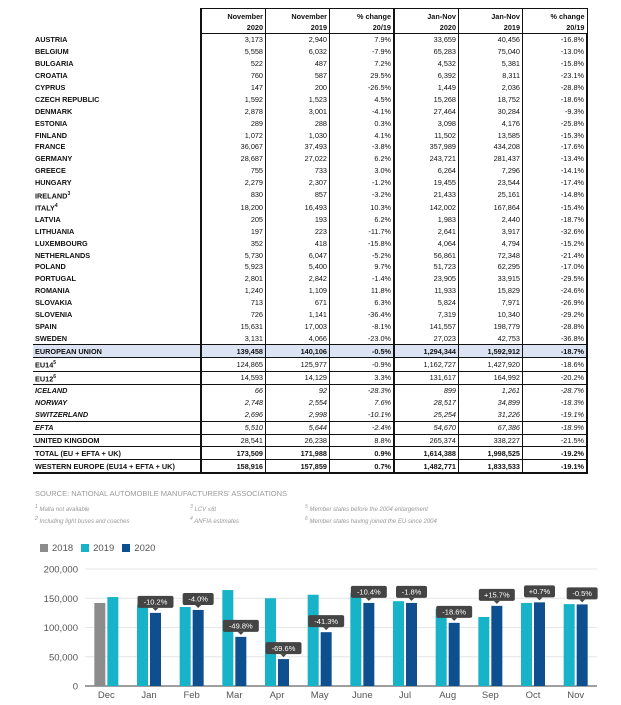 Image resolution: width=621 pixels, height=705 pixels. What do you see at coordinates (310, 338) in the screenshot?
I see `table-row: SWEDEN 3,131 4,066 -23.0% 27,023 42,753 -36.8%` at bounding box center [310, 338].